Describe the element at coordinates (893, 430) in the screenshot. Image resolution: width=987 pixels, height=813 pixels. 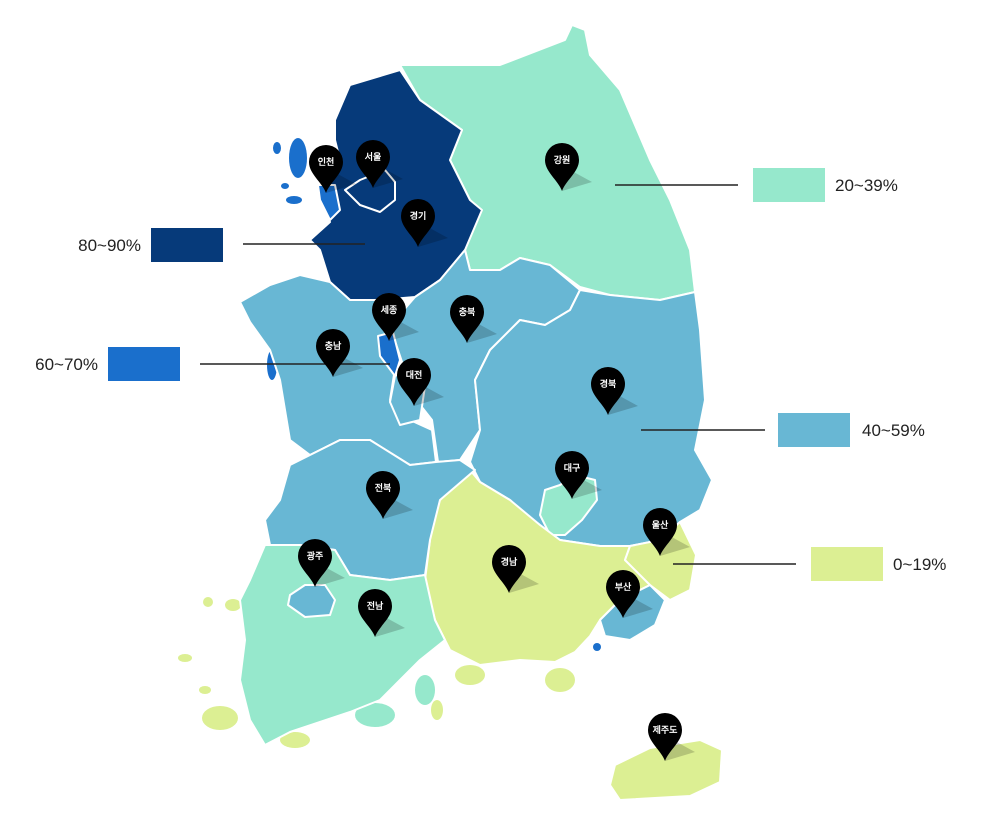
I see `legend-label: 40~59%` at that location.